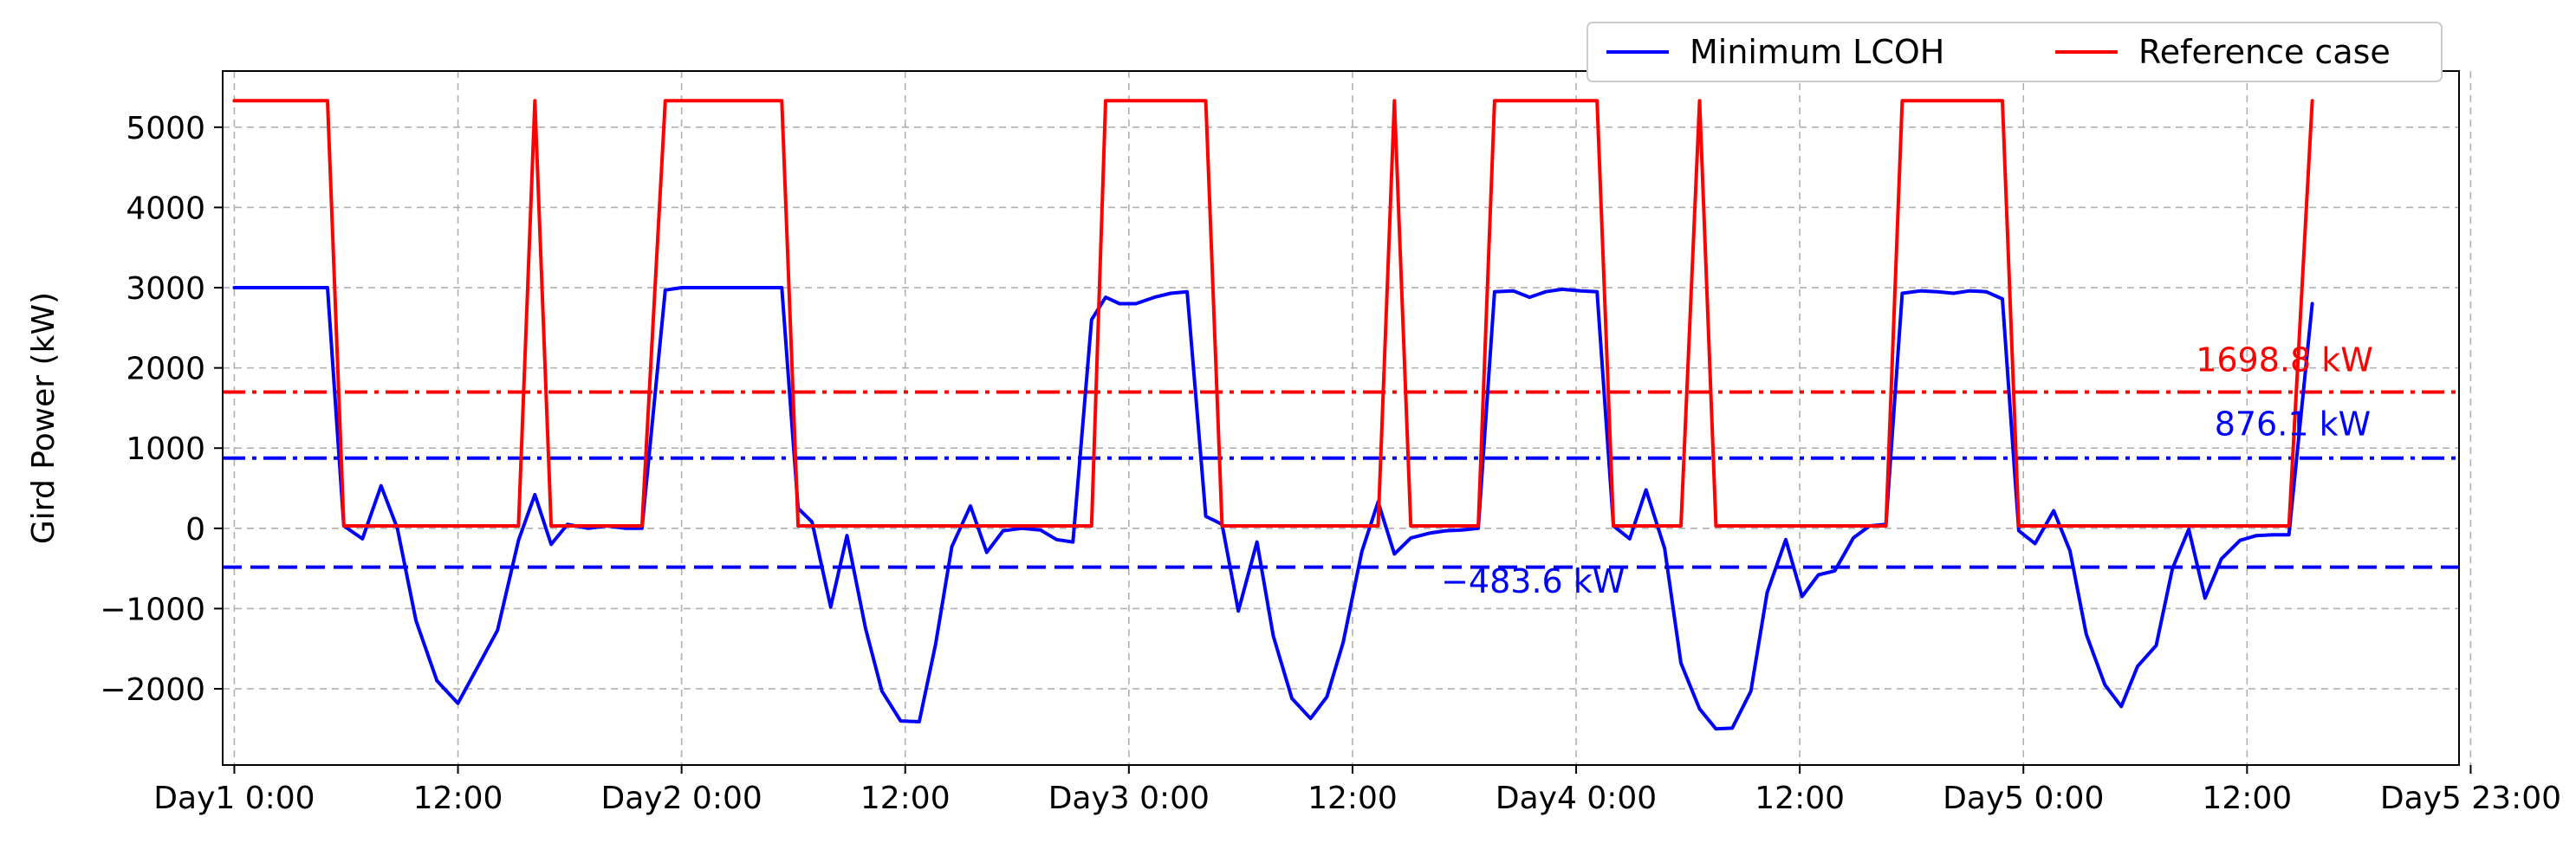 The height and width of the screenshot is (843, 2576). I want to click on y-tick-label: −2000, so click(153, 690).